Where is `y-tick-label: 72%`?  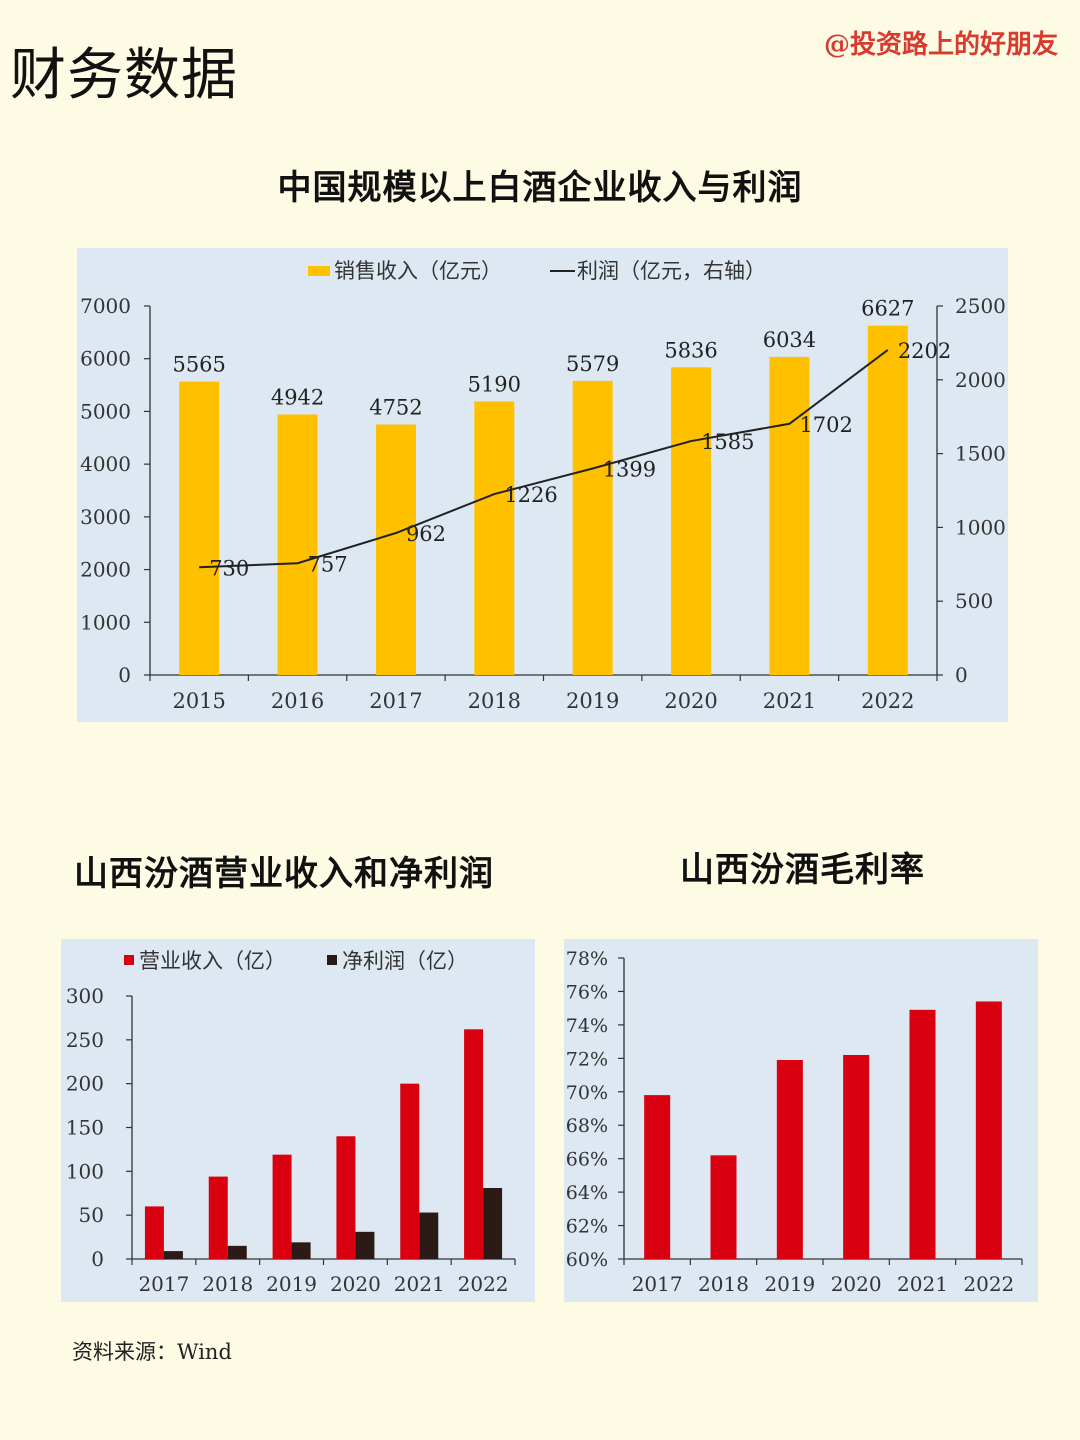 y-tick-label: 72% is located at coordinates (587, 1059).